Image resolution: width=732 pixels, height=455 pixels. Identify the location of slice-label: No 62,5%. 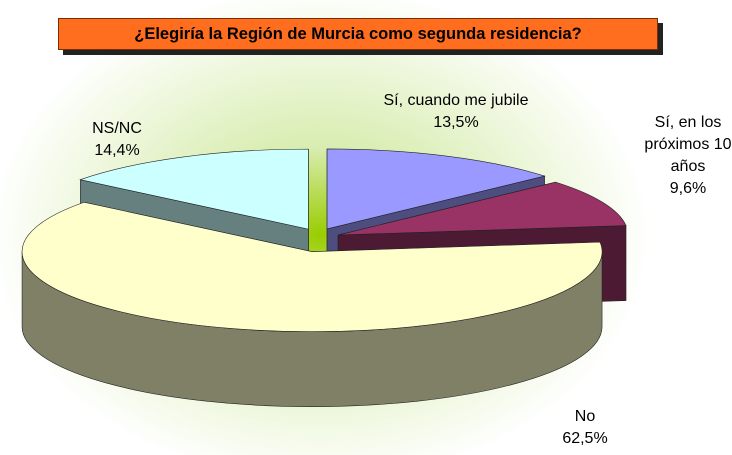
(585, 428).